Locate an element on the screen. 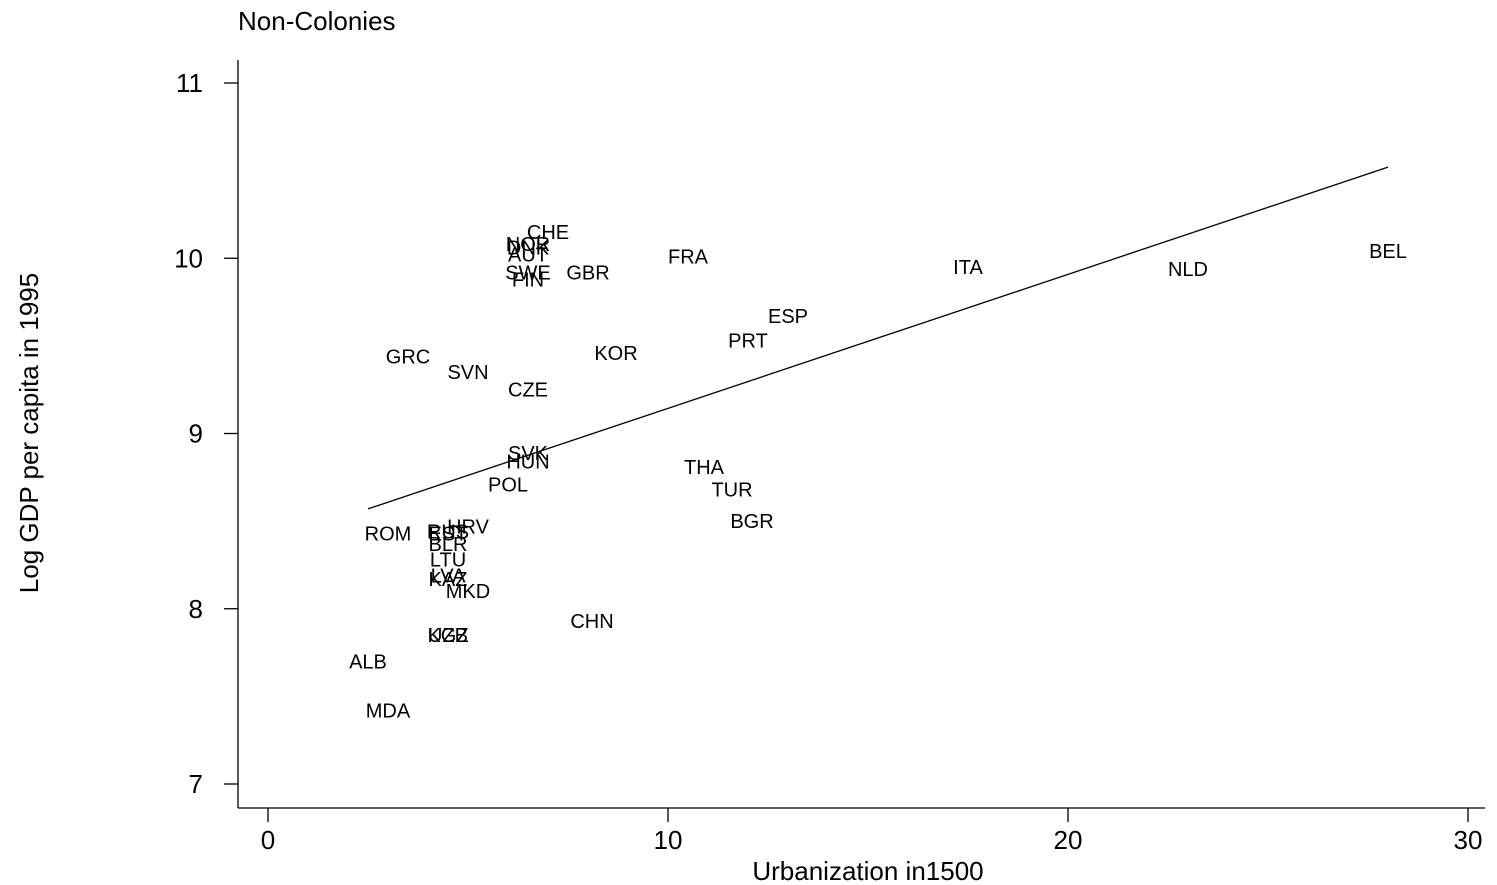 The height and width of the screenshot is (885, 1497). point-label-ltu: LTU is located at coordinates (448, 561).